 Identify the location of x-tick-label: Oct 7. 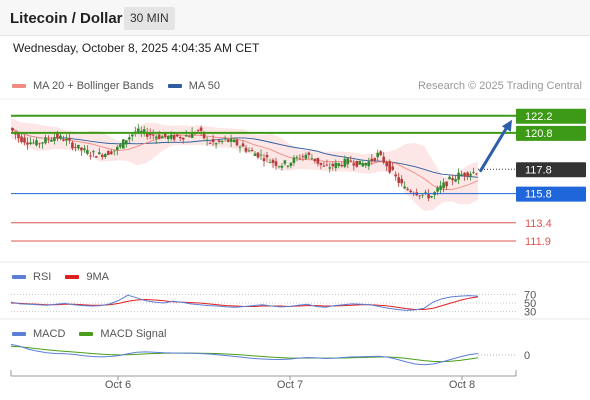
(290, 385).